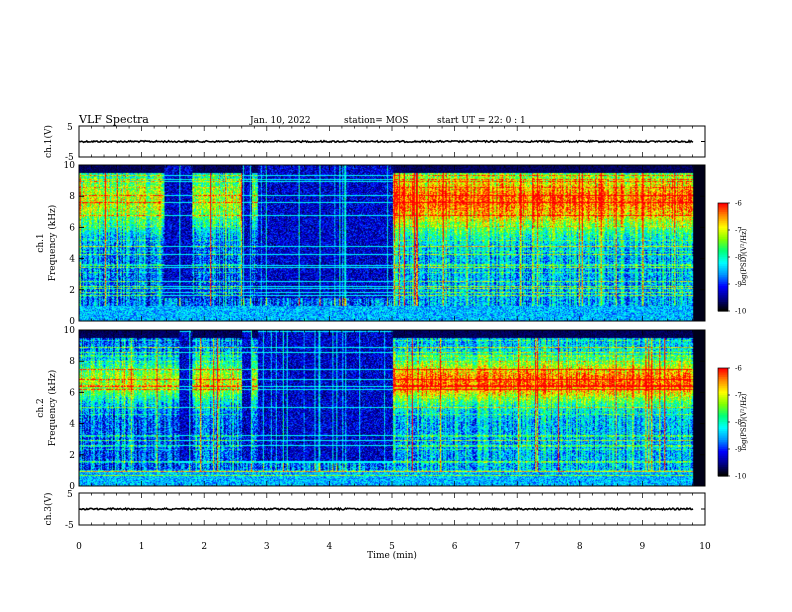 The width and height of the screenshot is (792, 612). I want to click on y-axis-label: ch.1 Frequency (kHz), so click(47, 243).